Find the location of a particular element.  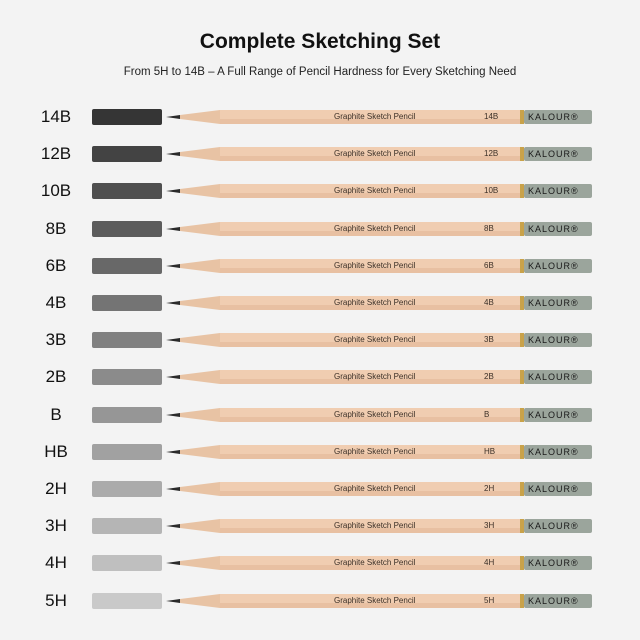

pencil: Graphite Sketch Pencil B KALOUR® is located at coordinates (380, 415).